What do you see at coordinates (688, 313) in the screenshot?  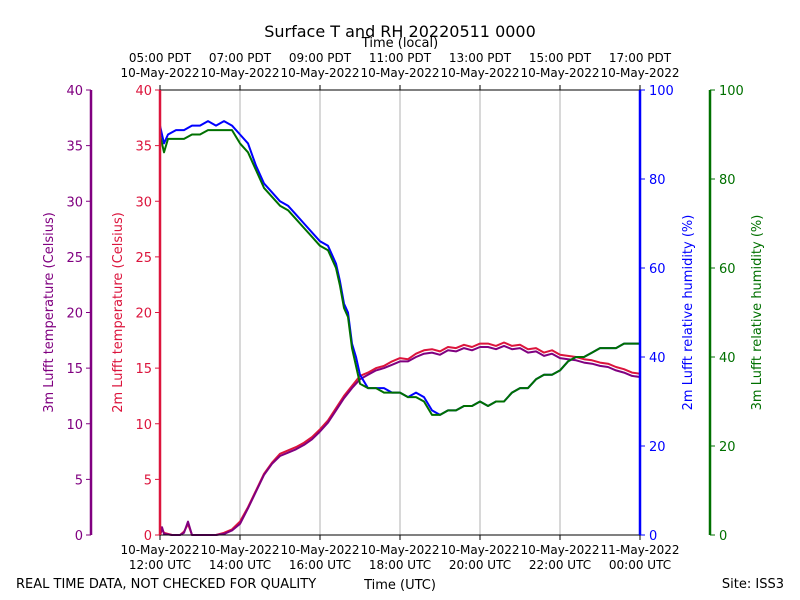 I see `axis-label-rh2m: 2m Lufft relative humidity (%)` at bounding box center [688, 313].